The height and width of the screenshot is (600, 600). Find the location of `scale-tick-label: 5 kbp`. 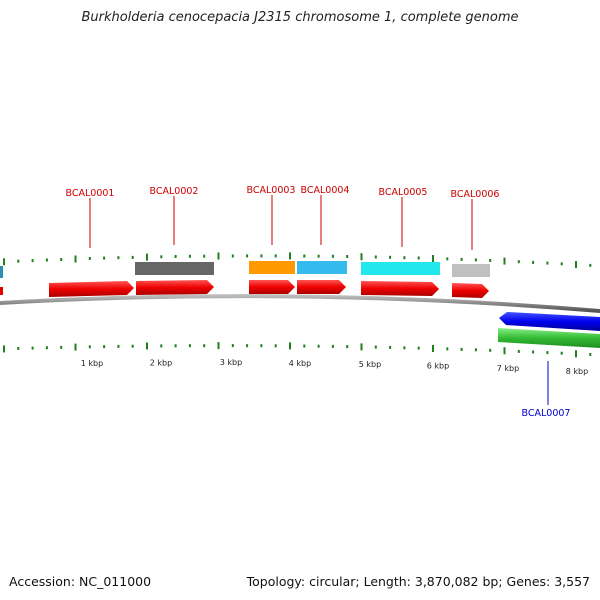

scale-tick-label: 5 kbp is located at coordinates (370, 364).